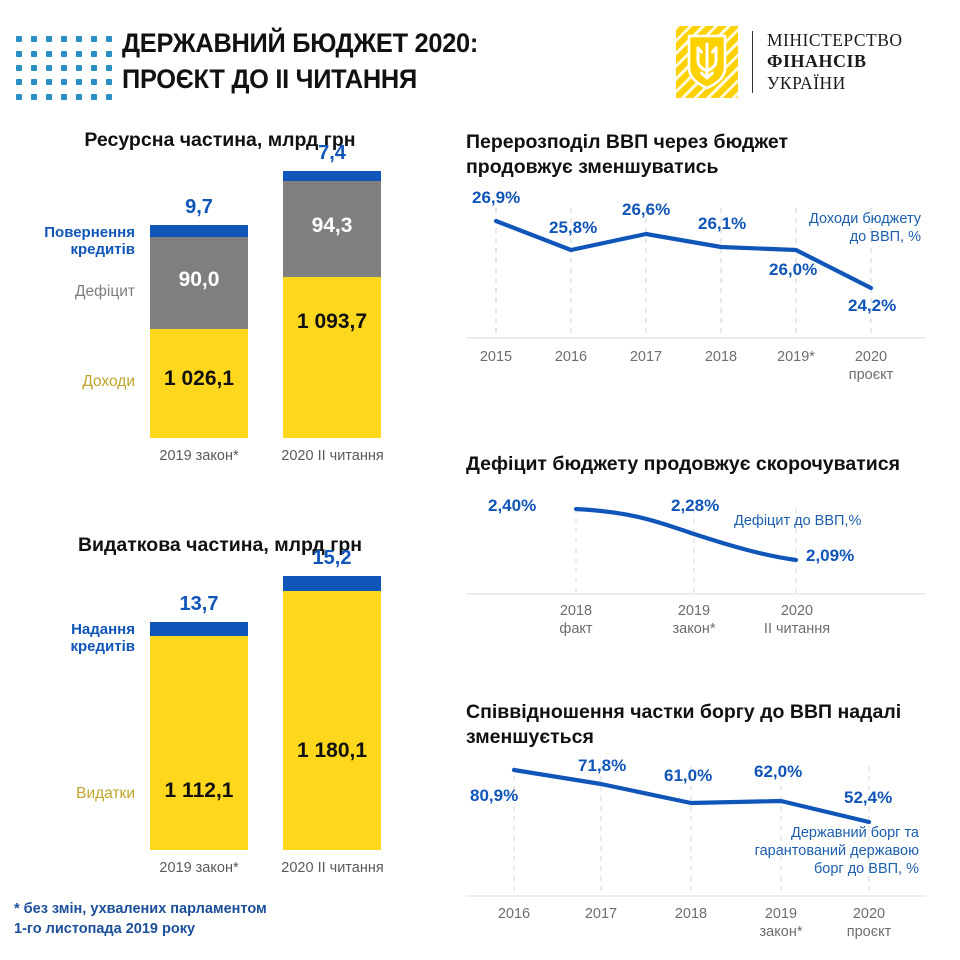 The image size is (960, 960). Describe the element at coordinates (332, 176) in the screenshot. I see `bar-segment-credit-return-2020` at that location.